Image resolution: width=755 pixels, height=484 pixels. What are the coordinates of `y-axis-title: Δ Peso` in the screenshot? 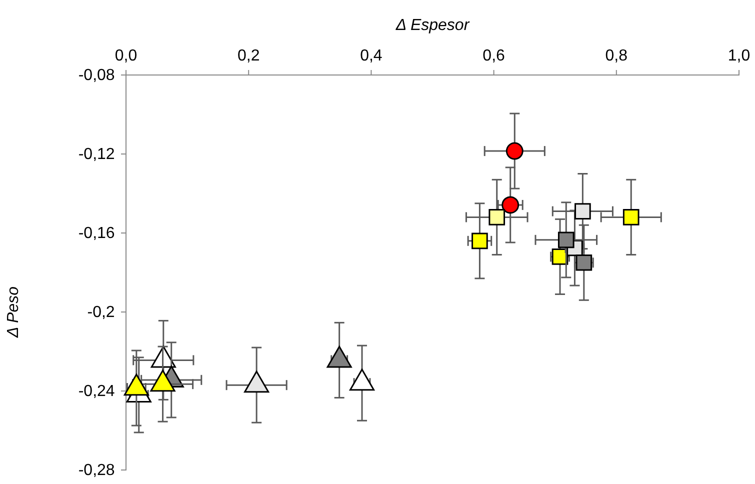 It's located at (13, 312).